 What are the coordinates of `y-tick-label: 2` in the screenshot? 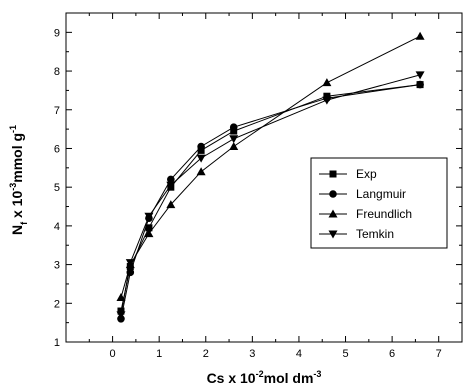 It's located at (57, 304).